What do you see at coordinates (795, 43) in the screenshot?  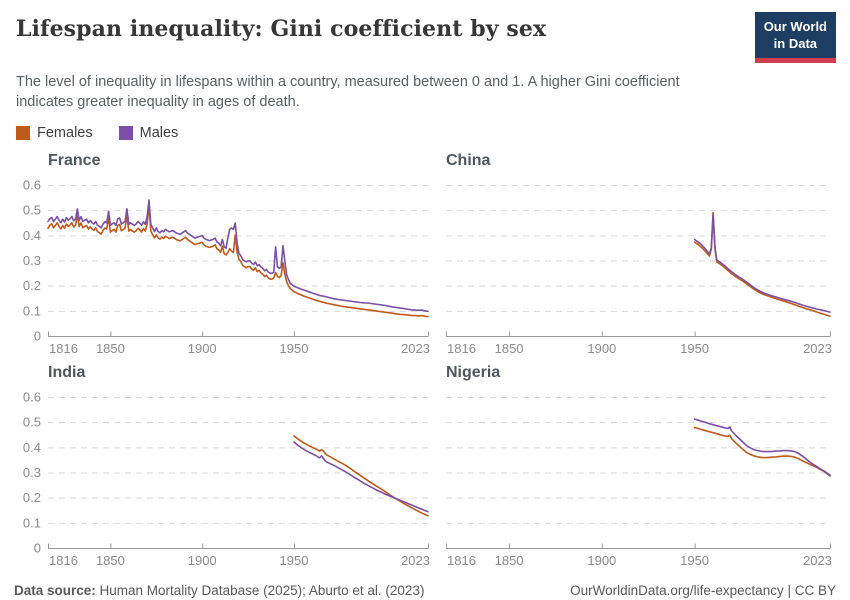 I see `owid-logo-line2: in Data` at bounding box center [795, 43].